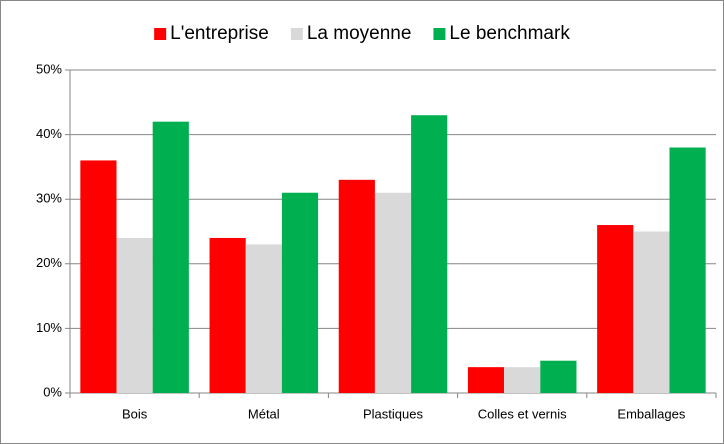 The width and height of the screenshot is (724, 444). Describe the element at coordinates (359, 33) in the screenshot. I see `legend-label: La moyenne` at that location.